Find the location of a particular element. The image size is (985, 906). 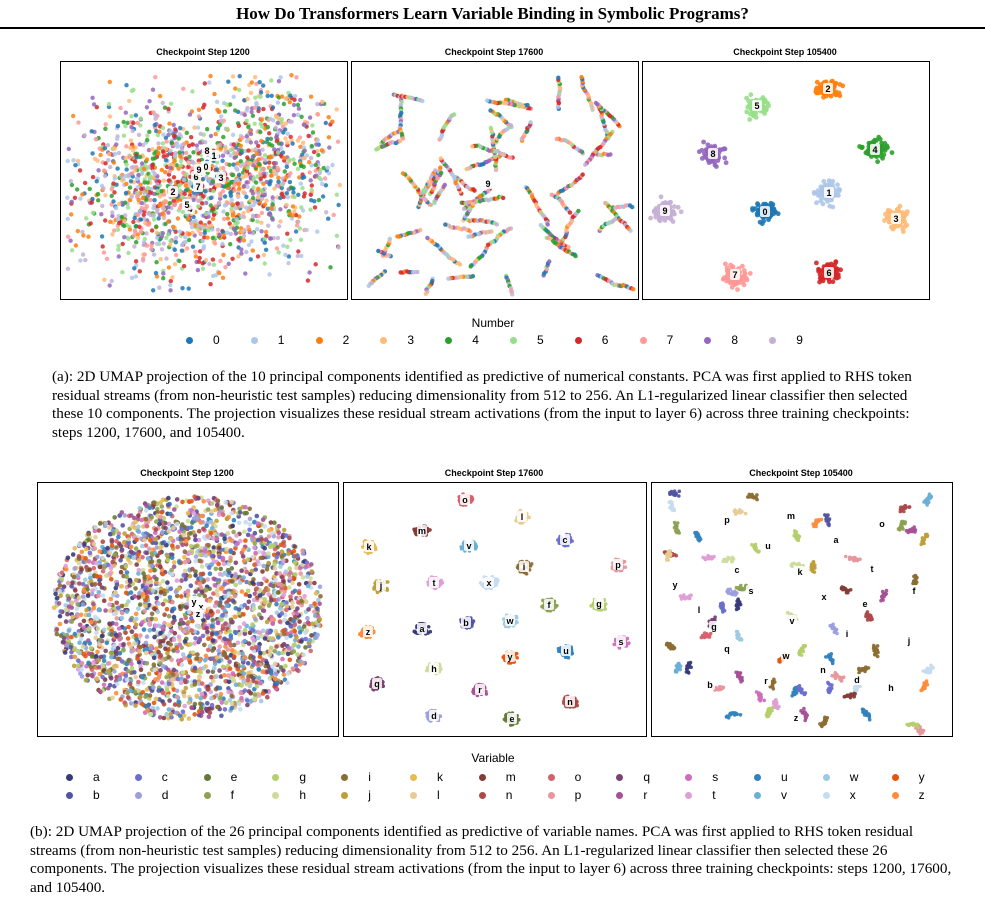

cluster-label-0: 0 is located at coordinates (765, 211).